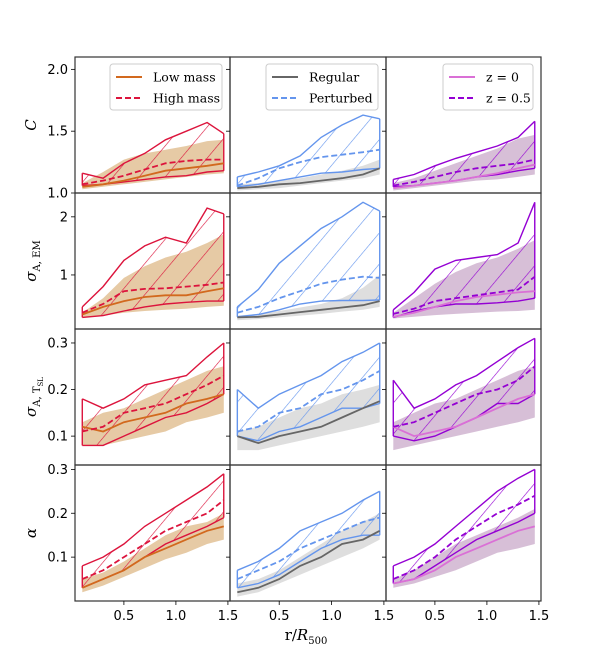 The image size is (600, 668). Describe the element at coordinates (31, 276) in the screenshot. I see `y-label-symbol: σ` at that location.